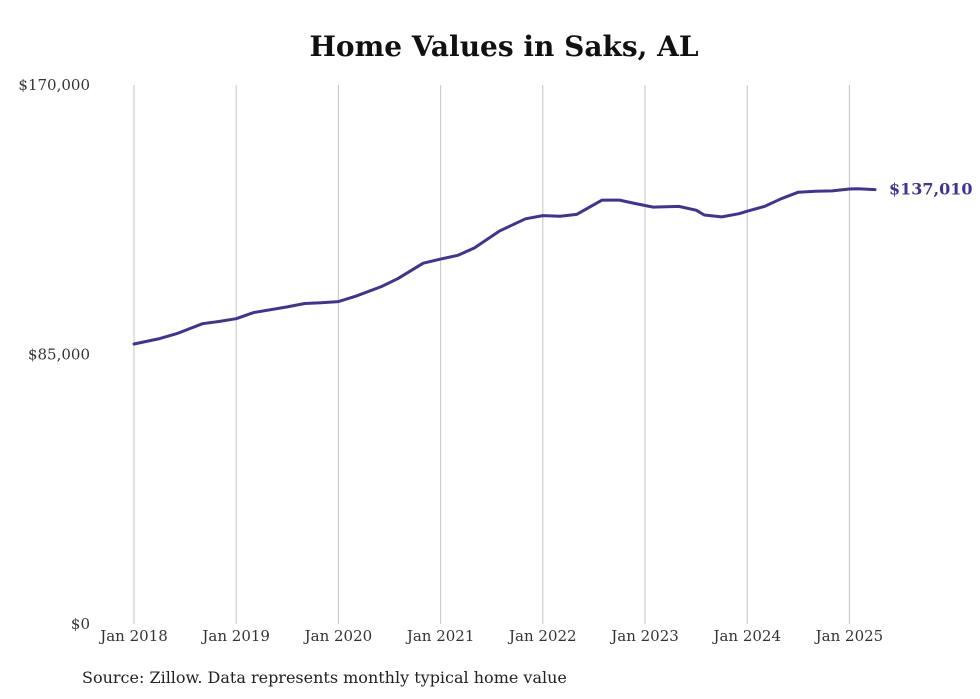 The height and width of the screenshot is (699, 980). I want to click on x-tick-label: Jan 2023, so click(644, 636).